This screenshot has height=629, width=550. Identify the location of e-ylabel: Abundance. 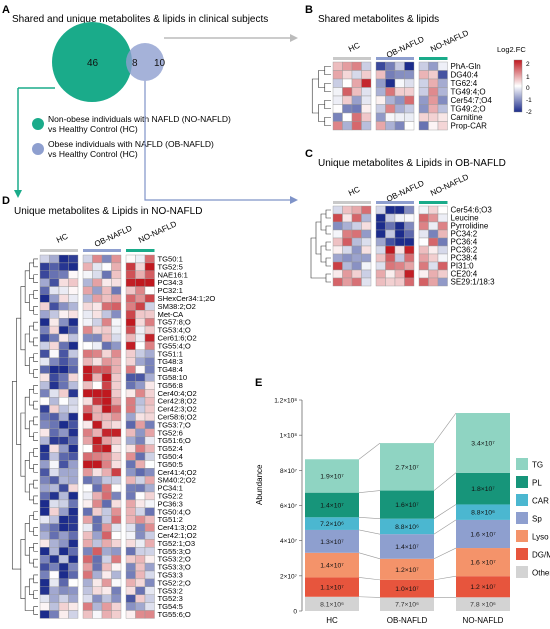
(259, 484).